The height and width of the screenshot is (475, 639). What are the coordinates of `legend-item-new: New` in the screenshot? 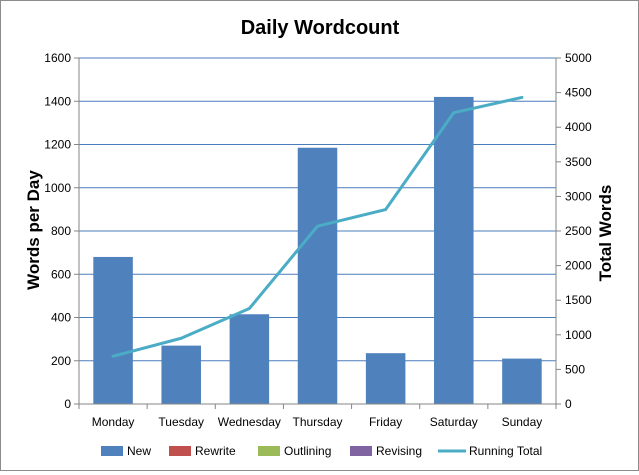 It's located at (126, 451).